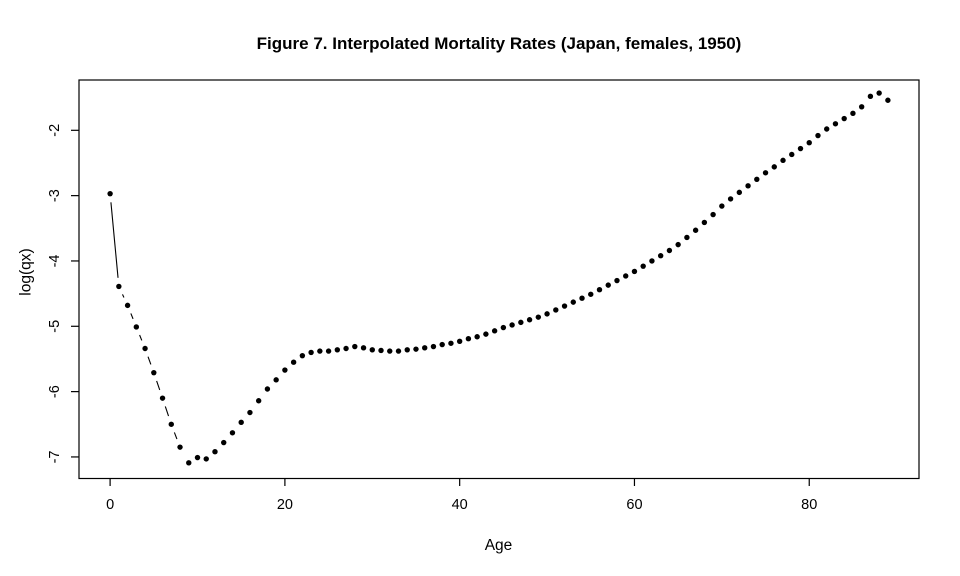 Image resolution: width=960 pixels, height=576 pixels. I want to click on y-axis-label: log(qx), so click(26, 271).